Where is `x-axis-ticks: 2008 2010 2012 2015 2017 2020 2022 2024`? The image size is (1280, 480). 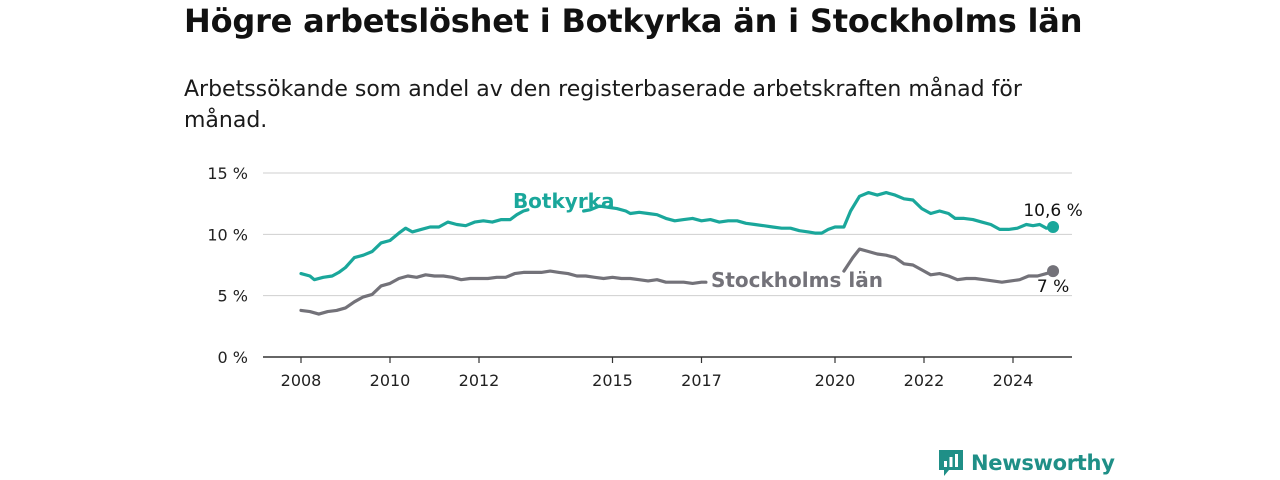
x-axis-ticks: 2008 2010 2012 2015 2017 2020 2022 2024 is located at coordinates (657, 373).